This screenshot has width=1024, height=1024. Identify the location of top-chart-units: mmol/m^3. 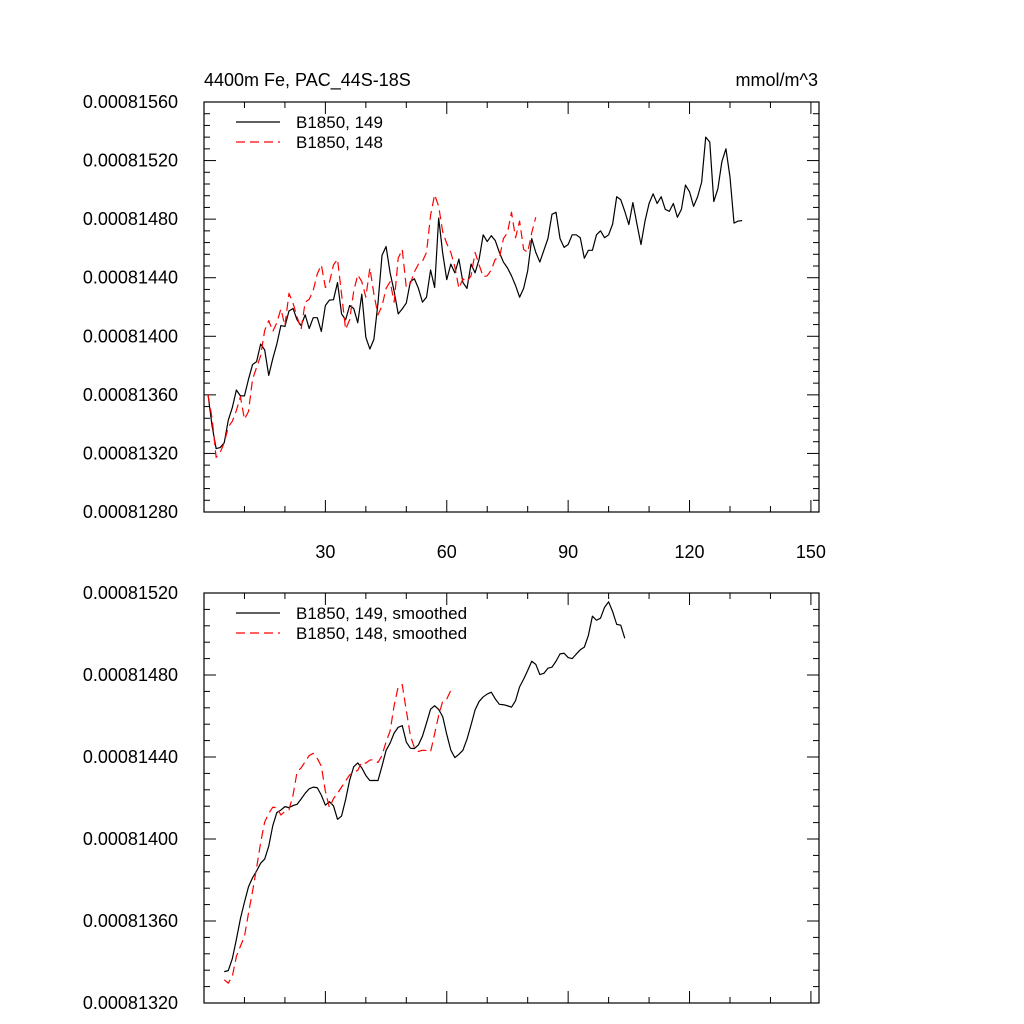
(777, 80).